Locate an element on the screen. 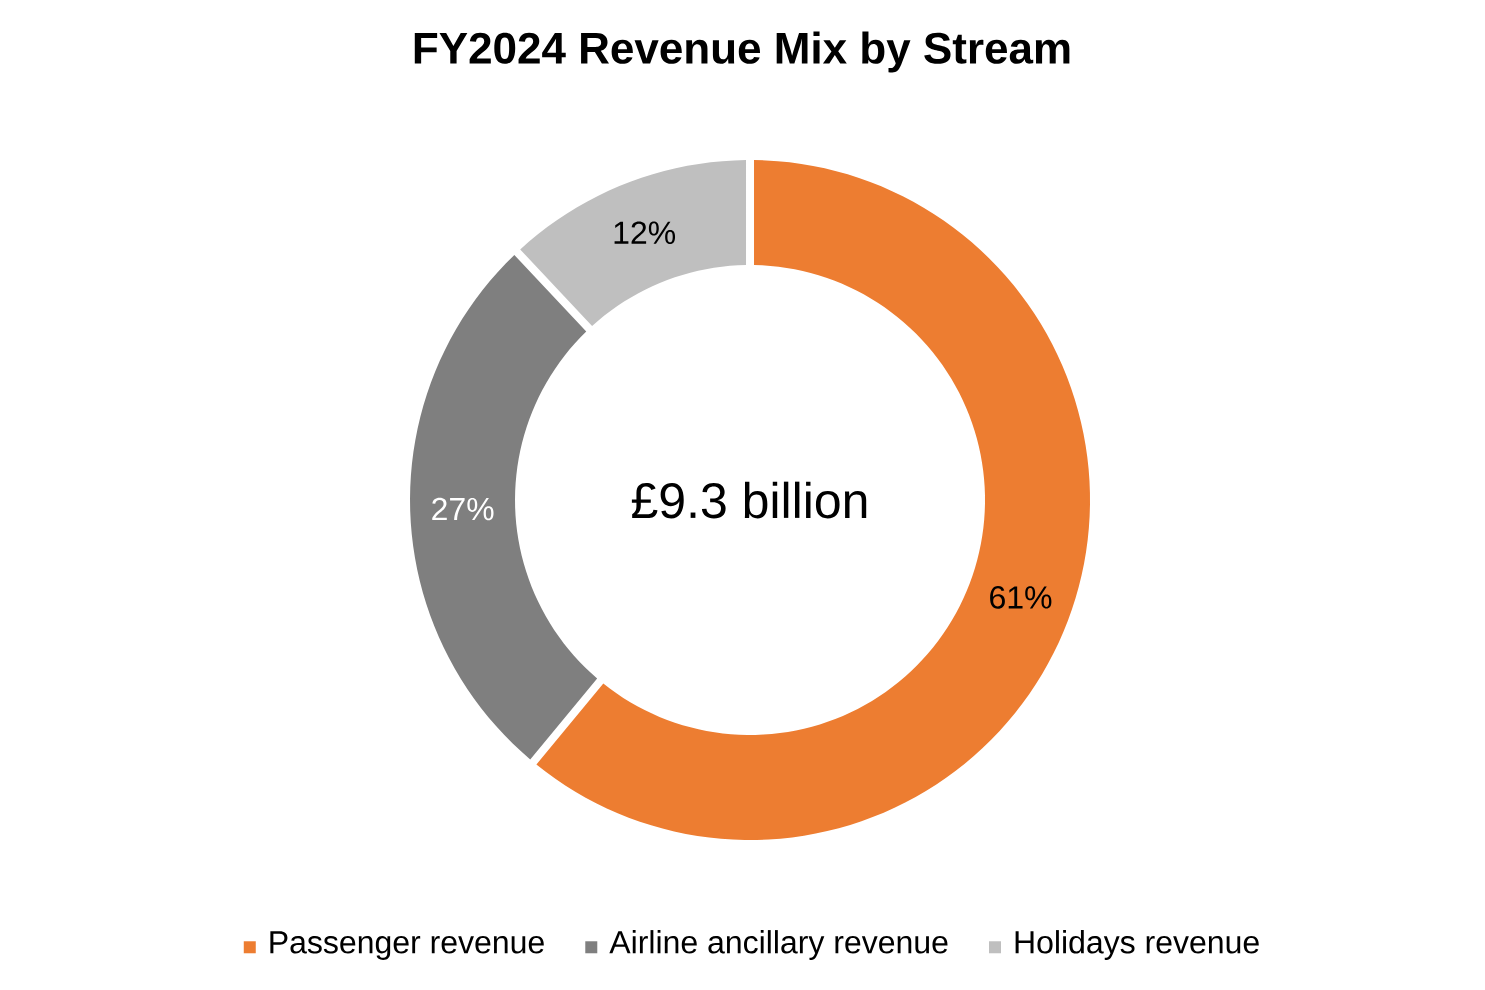 The height and width of the screenshot is (990, 1485). data-label: 12% is located at coordinates (645, 232).